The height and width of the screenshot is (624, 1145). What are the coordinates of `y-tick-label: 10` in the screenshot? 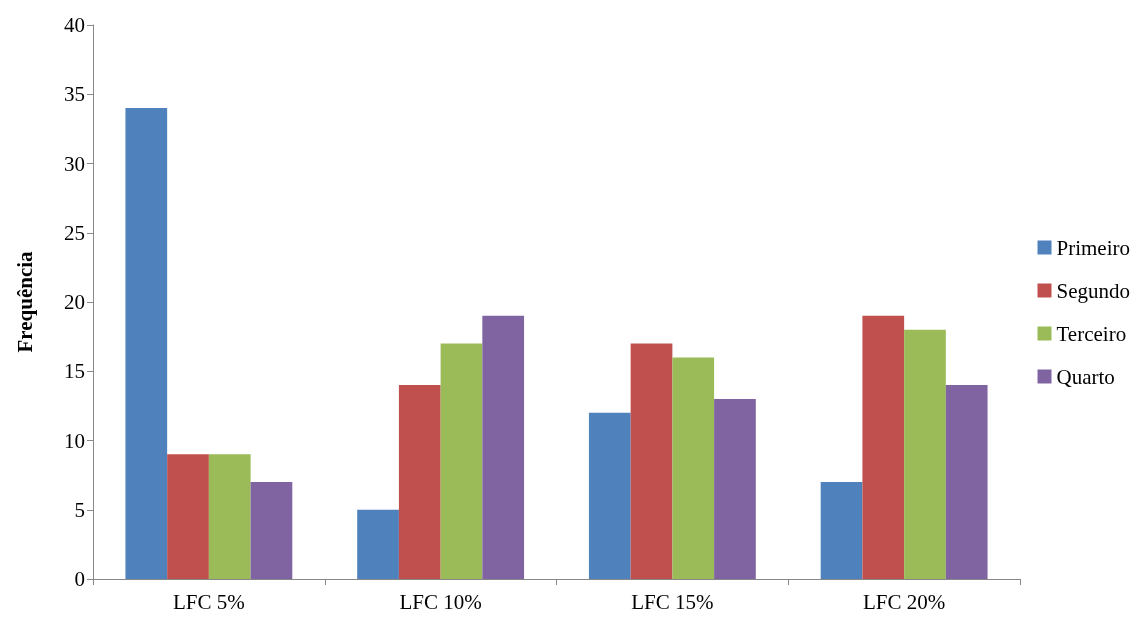 It's located at (74, 440).